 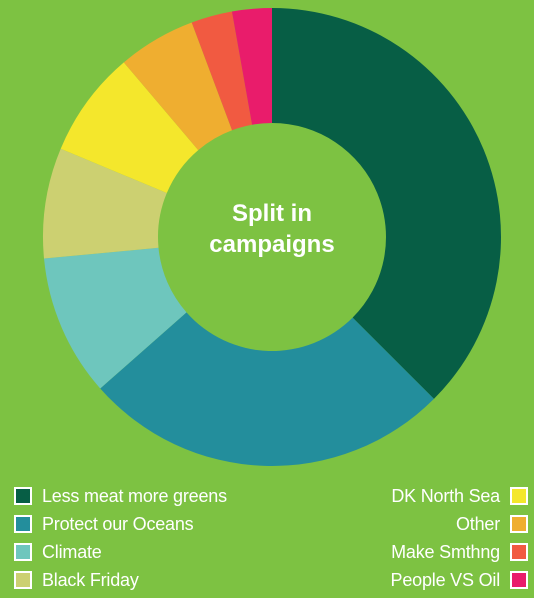 I want to click on legend-label-protect-our-oceans: Protect our Oceans, so click(x=118, y=523).